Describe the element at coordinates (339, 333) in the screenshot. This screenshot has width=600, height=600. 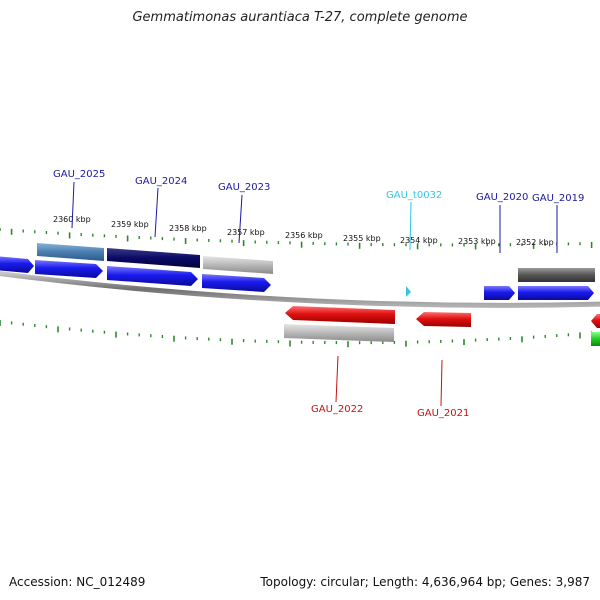
I see `feature-box-gray-inner` at that location.